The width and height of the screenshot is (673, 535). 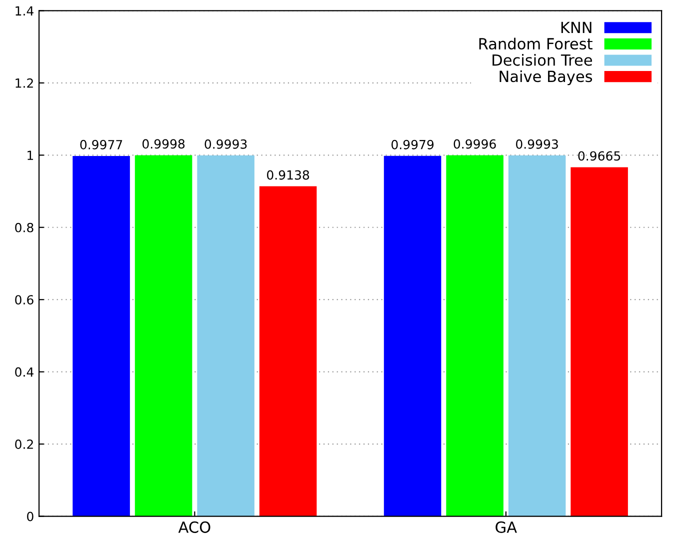 I want to click on y-tick-label: 1.4, so click(x=25, y=11).